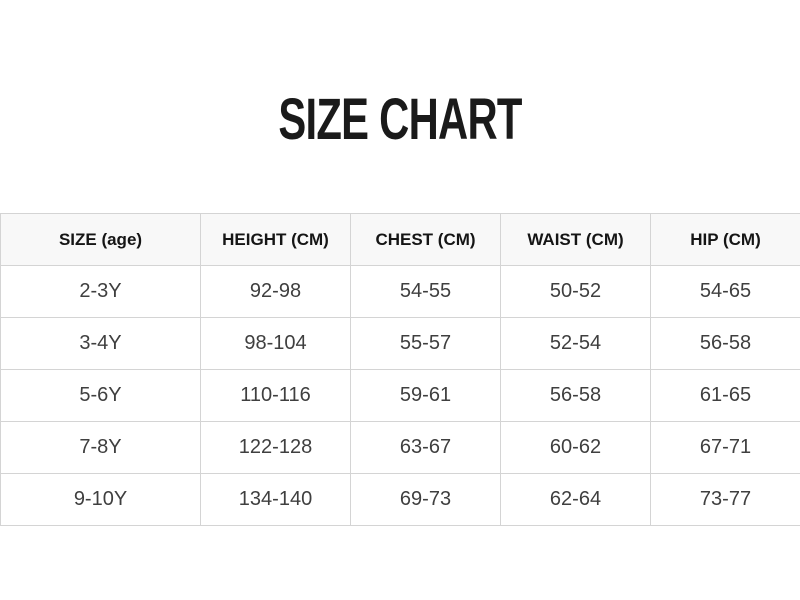  I want to click on column-header-waist: WAIST (CM), so click(575, 239).